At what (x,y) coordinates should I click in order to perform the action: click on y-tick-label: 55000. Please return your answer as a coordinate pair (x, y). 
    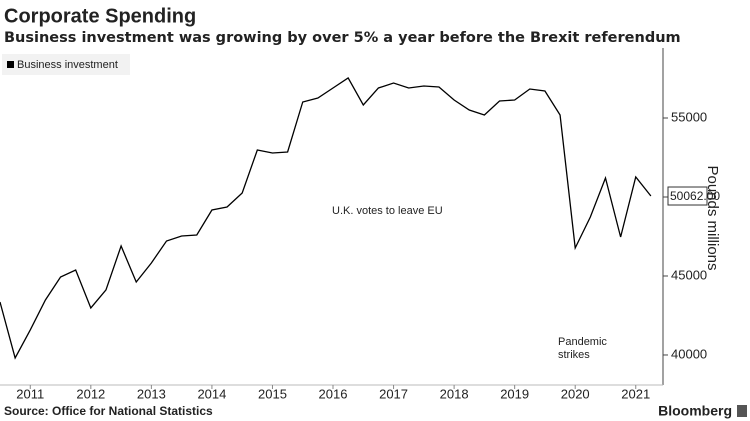
    Looking at the image, I should click on (689, 116).